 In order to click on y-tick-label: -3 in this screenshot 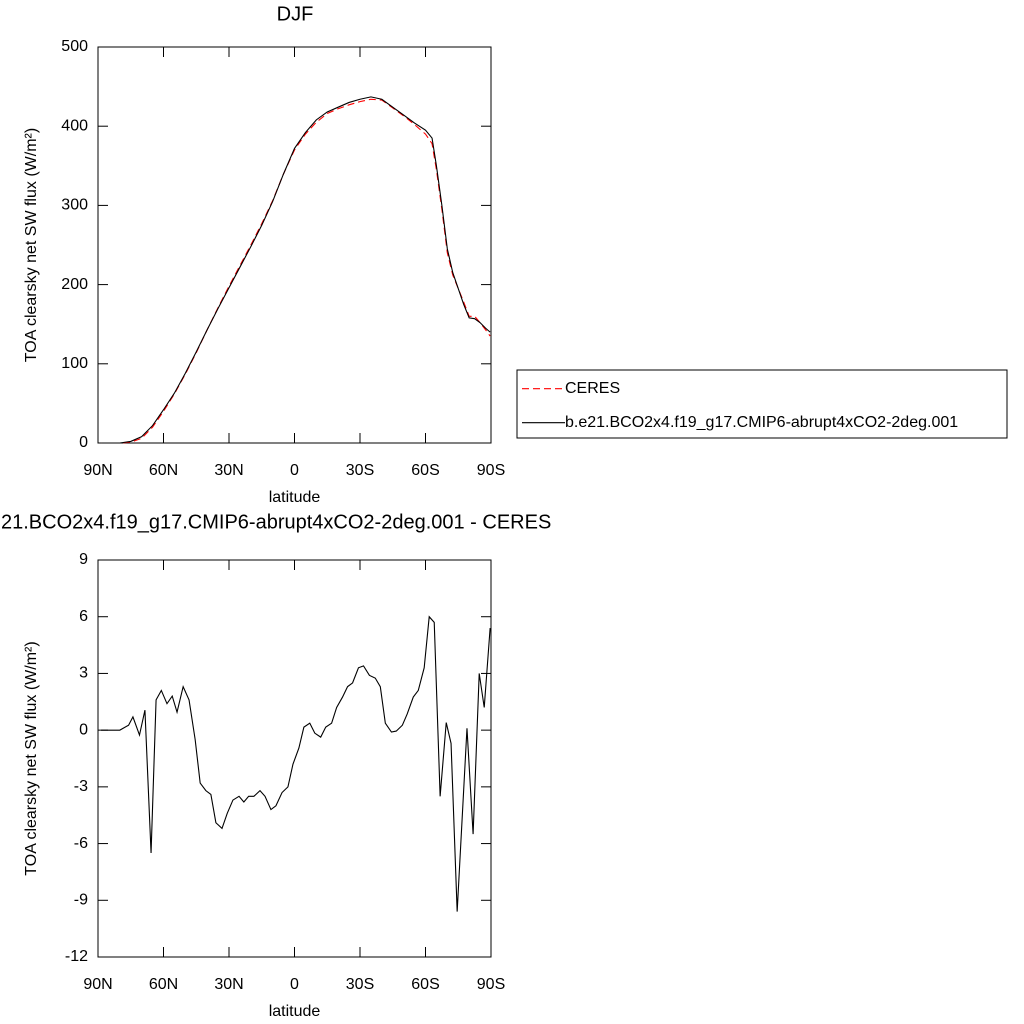, I will do `click(81, 786)`.